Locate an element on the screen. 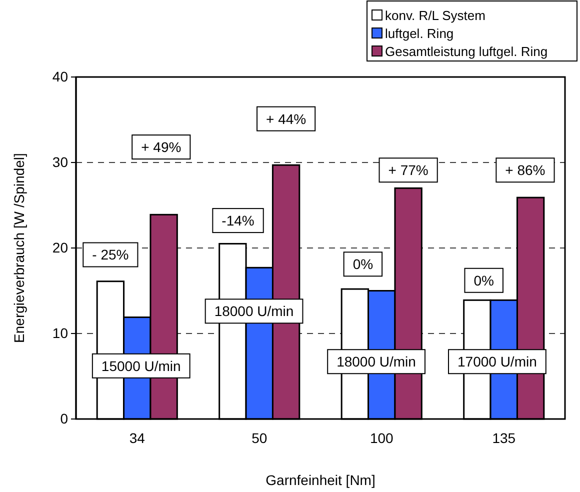 This screenshot has width=580, height=492. annotation: + 44% is located at coordinates (286, 118).